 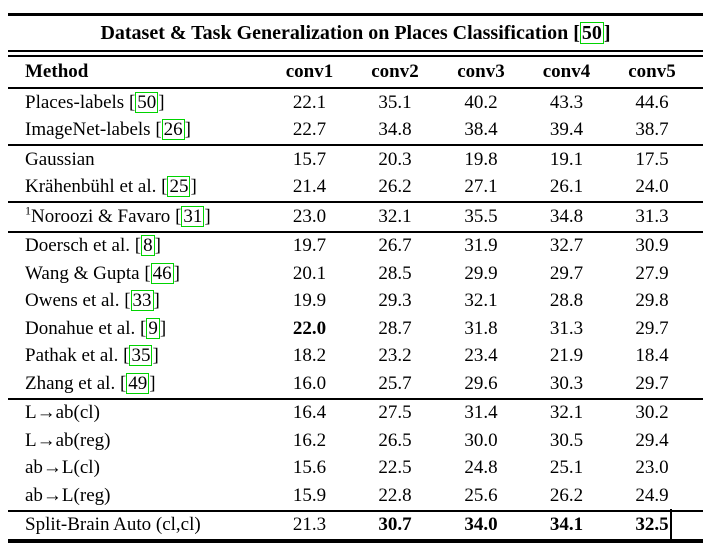 What do you see at coordinates (652, 440) in the screenshot?
I see `value-cell: 29.4` at bounding box center [652, 440].